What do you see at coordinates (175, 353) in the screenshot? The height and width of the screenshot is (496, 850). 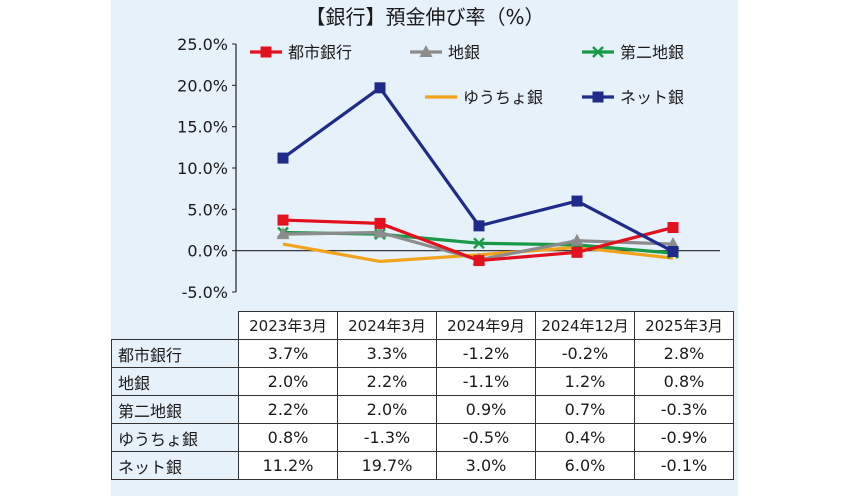 I see `table-row-label: 都市銀行` at bounding box center [175, 353].